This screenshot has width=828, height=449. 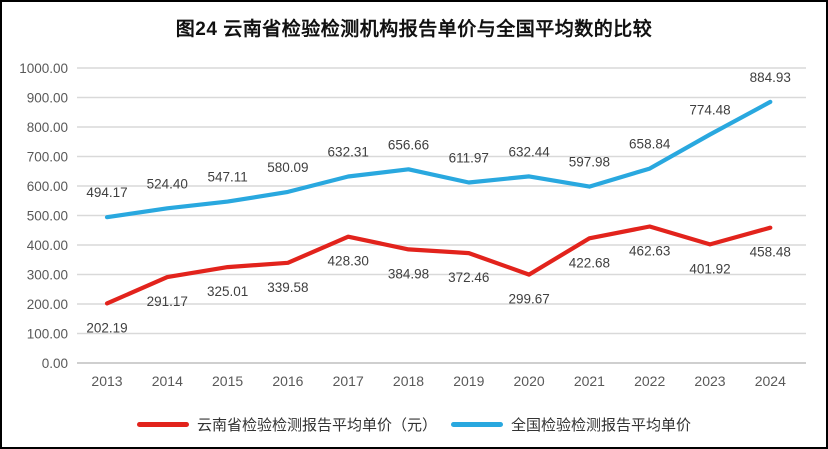 What do you see at coordinates (589, 262) in the screenshot?
I see `data-label: 422.68` at bounding box center [589, 262].